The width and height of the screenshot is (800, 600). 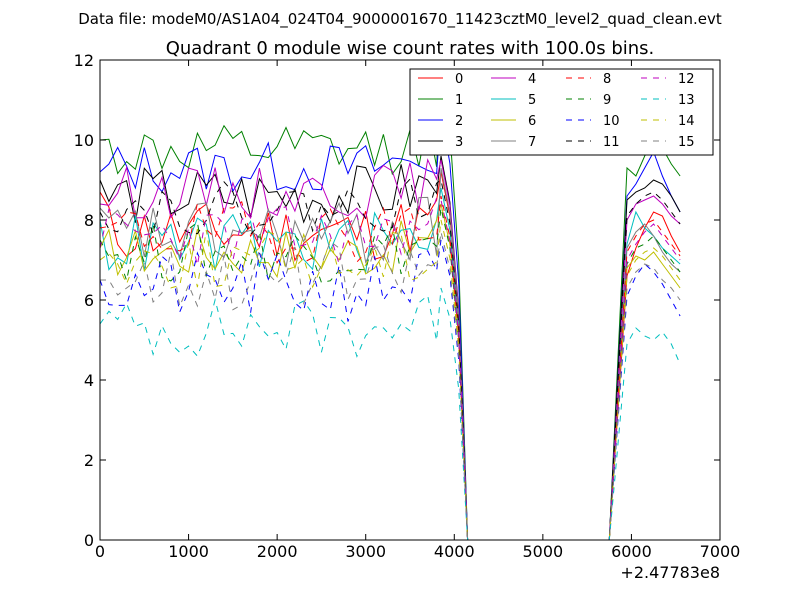 What do you see at coordinates (459, 121) in the screenshot?
I see `legend-label-2: 2` at bounding box center [459, 121].